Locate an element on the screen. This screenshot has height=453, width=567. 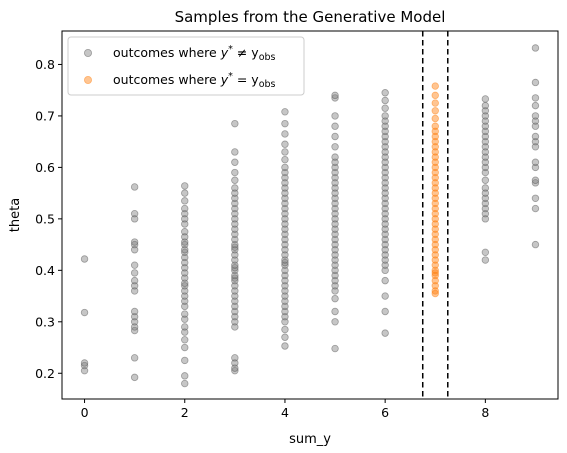
legend-label-mismatch-prefix: outcomes where is located at coordinates (167, 52).